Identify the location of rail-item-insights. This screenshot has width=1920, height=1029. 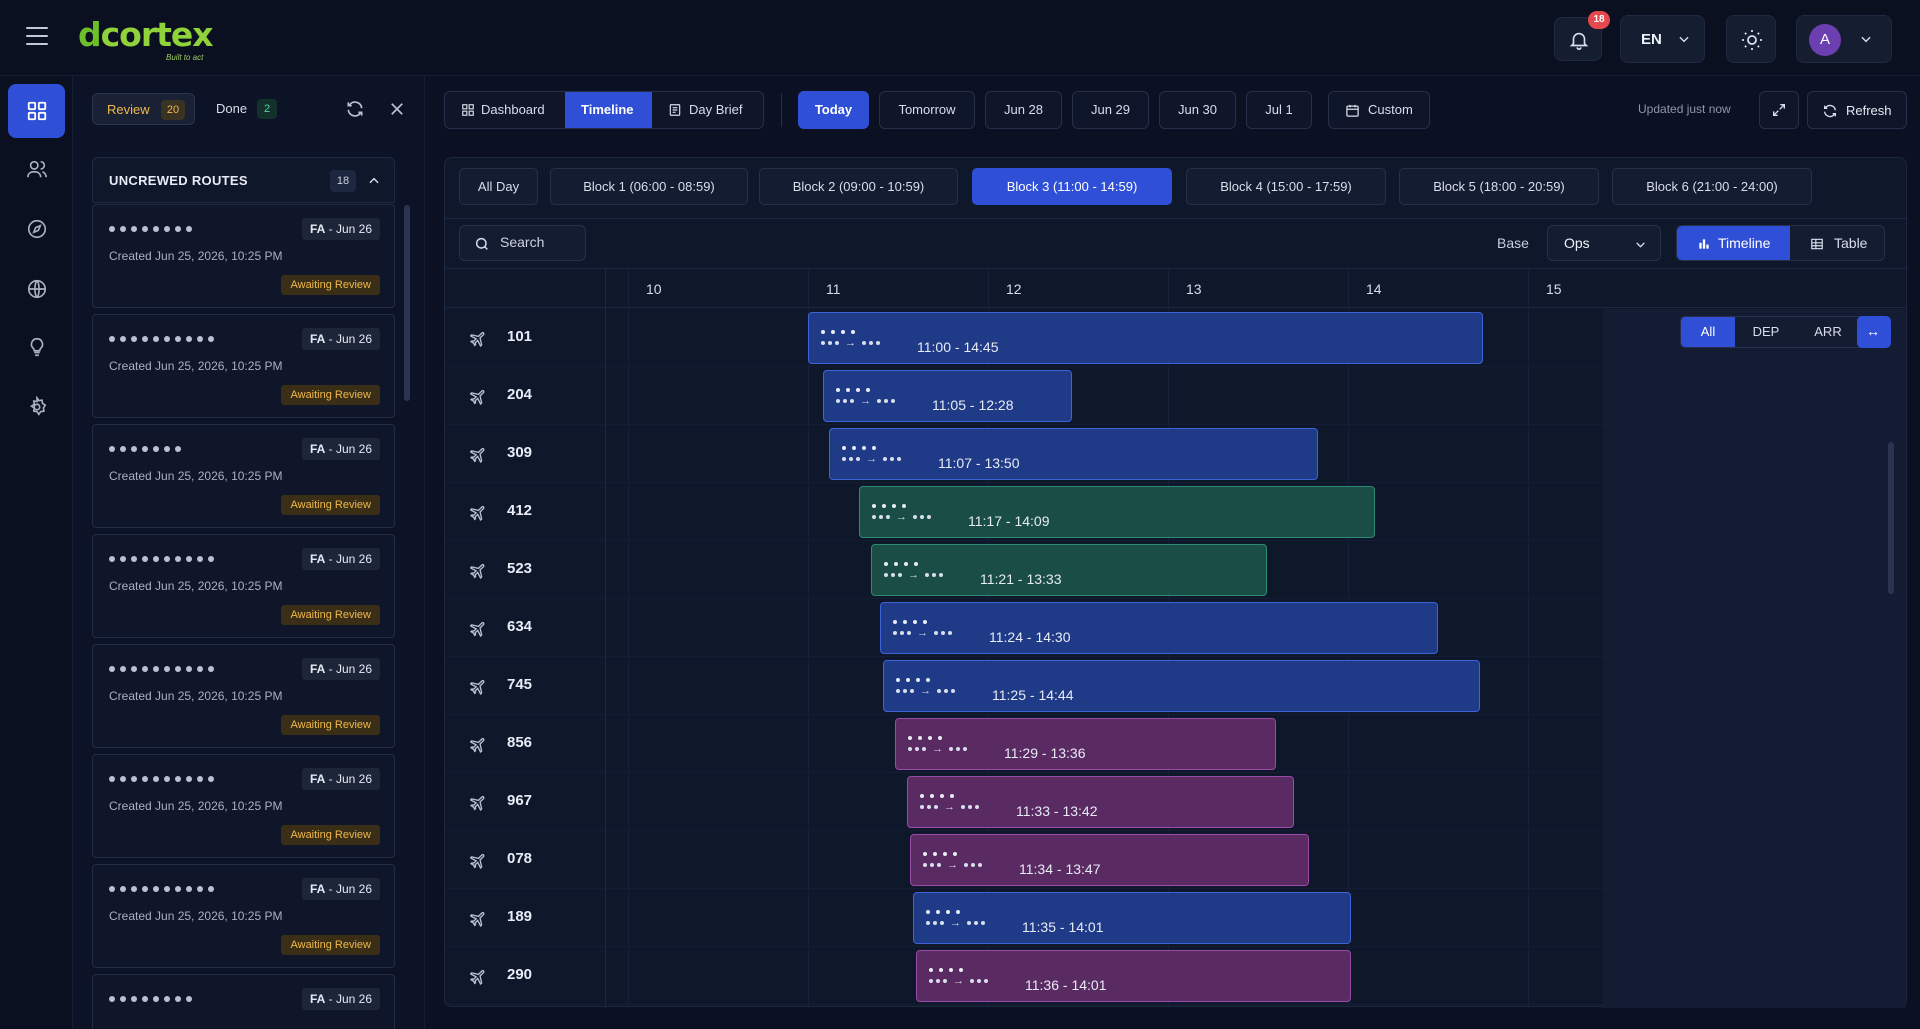
(36, 347).